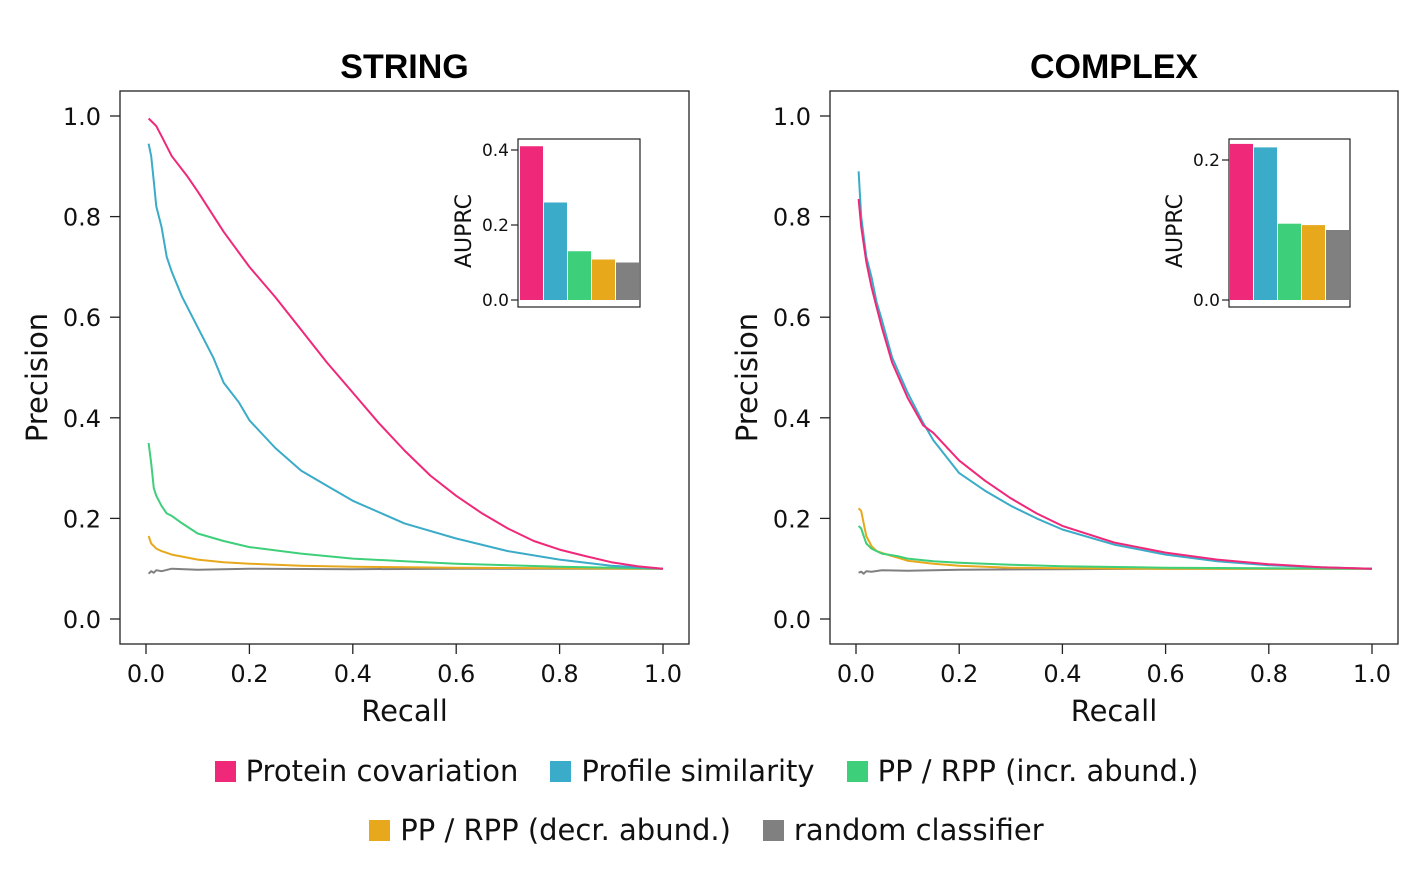 The width and height of the screenshot is (1413, 879). Describe the element at coordinates (698, 771) in the screenshot. I see `legend-label-profile-similarity: Profile similarity` at that location.